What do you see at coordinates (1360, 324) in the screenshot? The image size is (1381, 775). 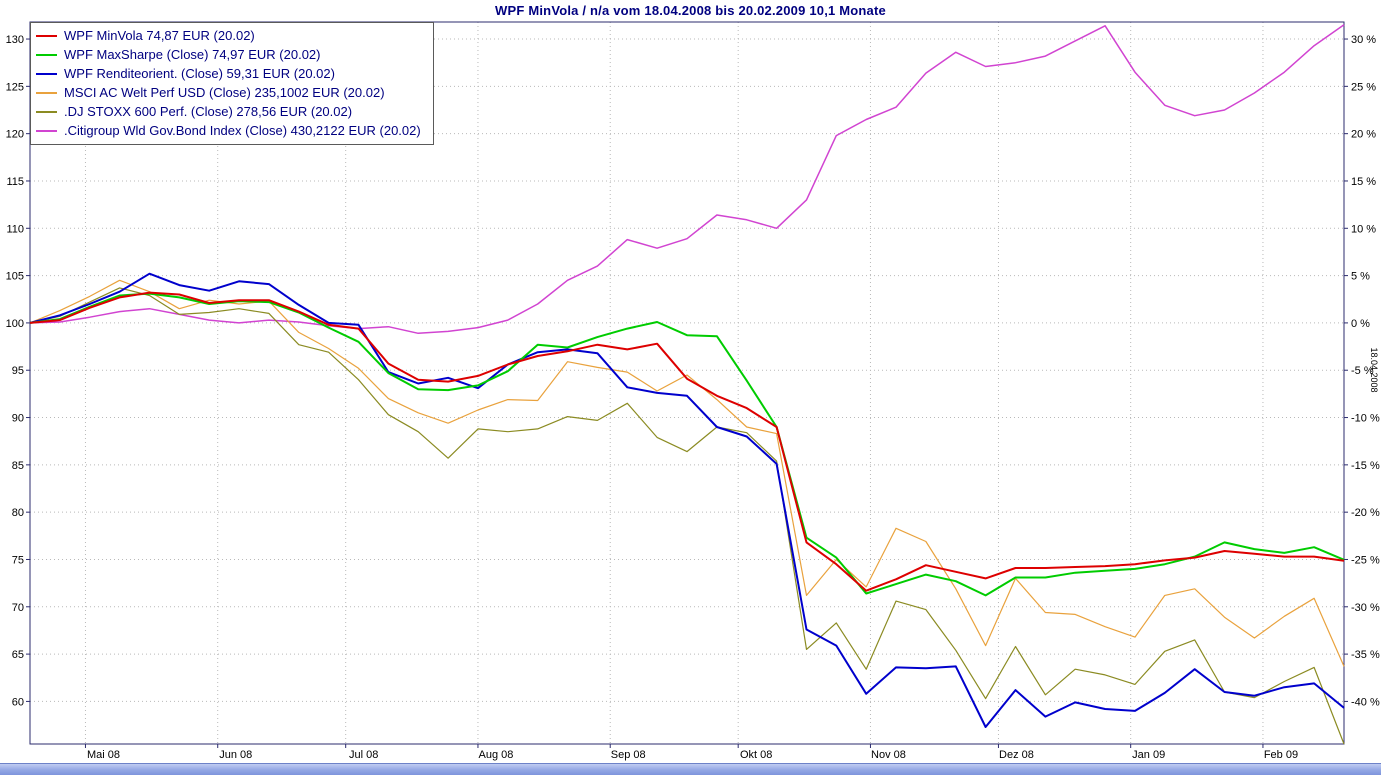 I see `y-axis-label-right: 0 %` at bounding box center [1360, 324].